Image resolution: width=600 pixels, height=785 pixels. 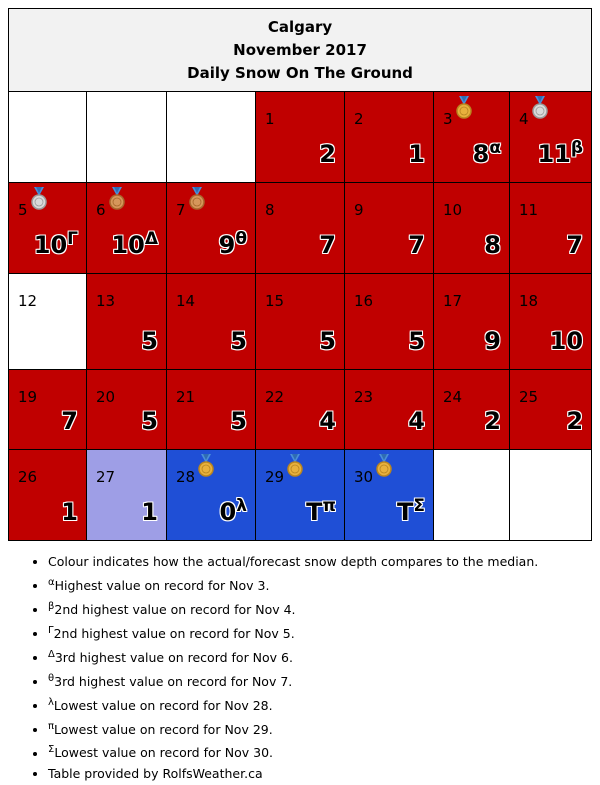 I want to click on record-footnote-marker: λ, so click(x=241, y=506).